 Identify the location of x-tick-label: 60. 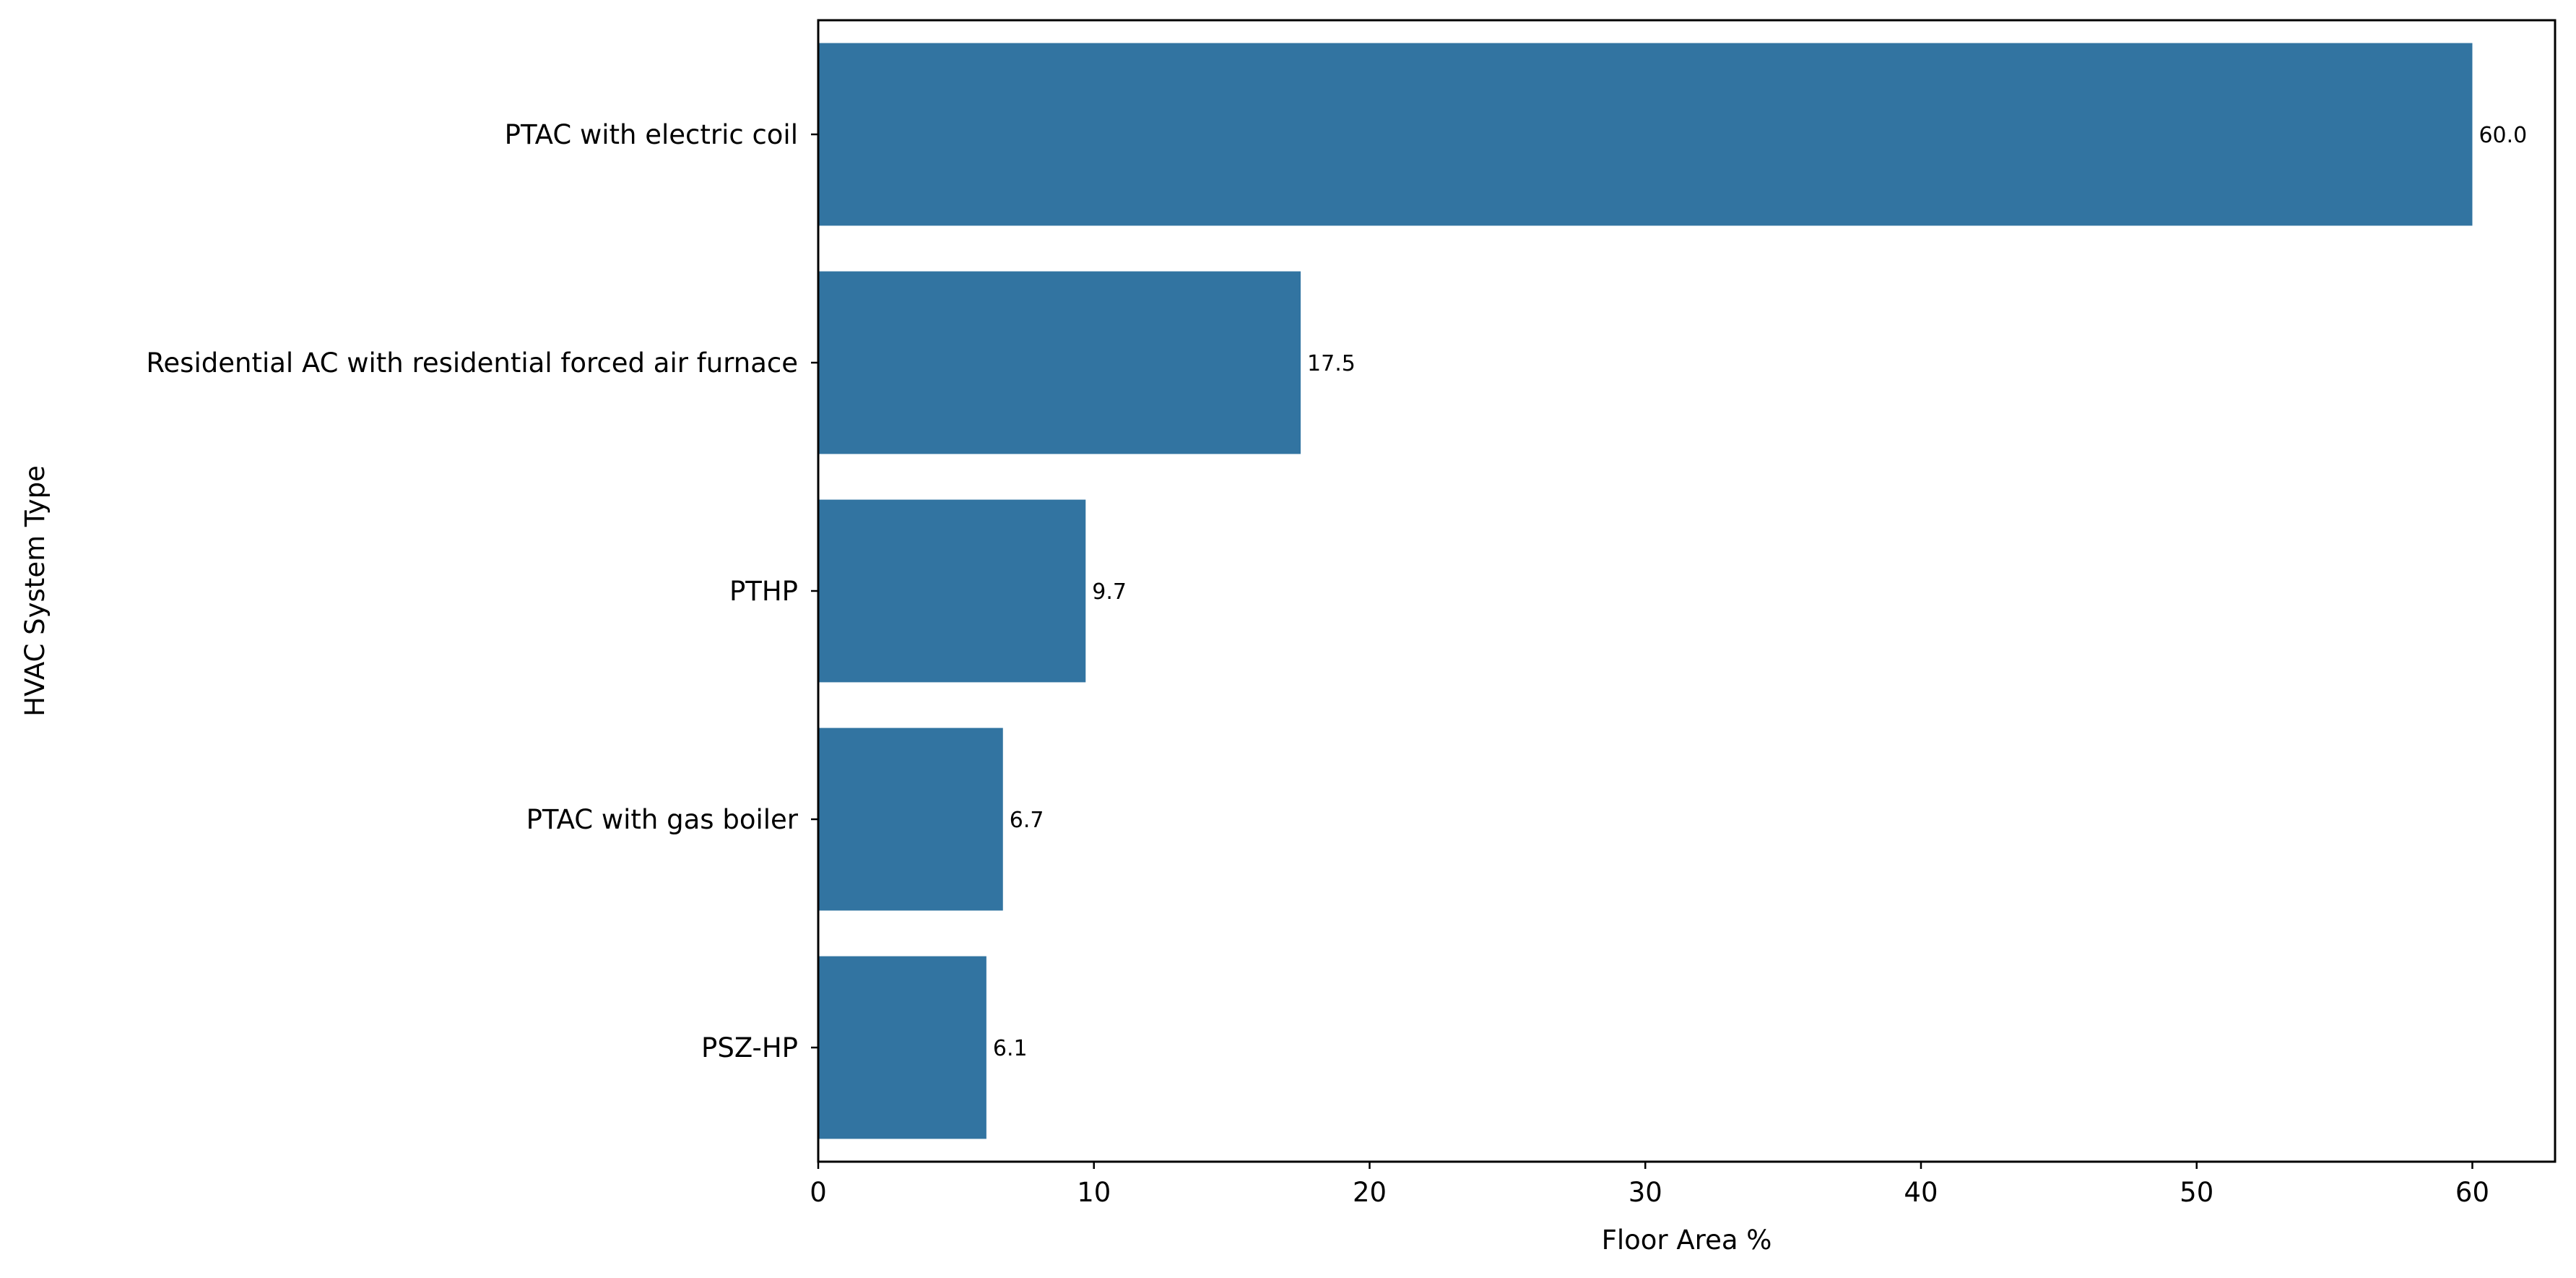
(2472, 1192).